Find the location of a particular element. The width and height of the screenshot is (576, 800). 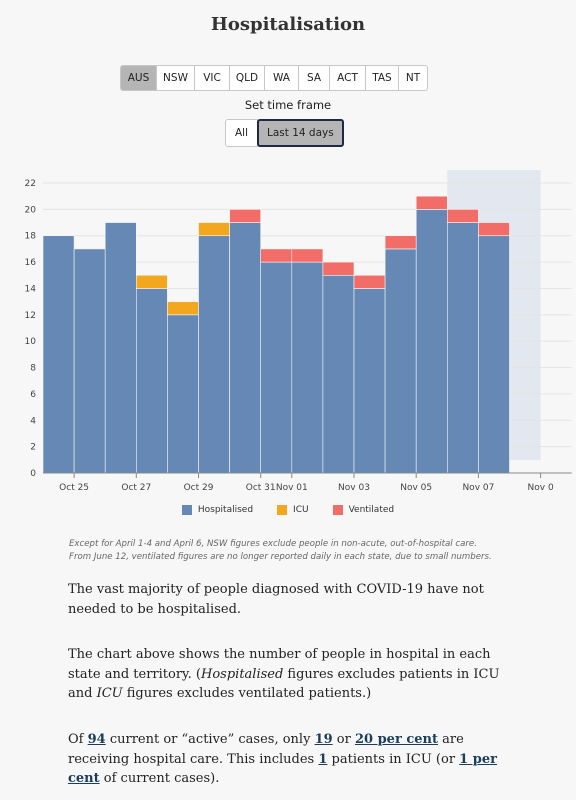

paragraph-2-icu: ICU is located at coordinates (109, 693).